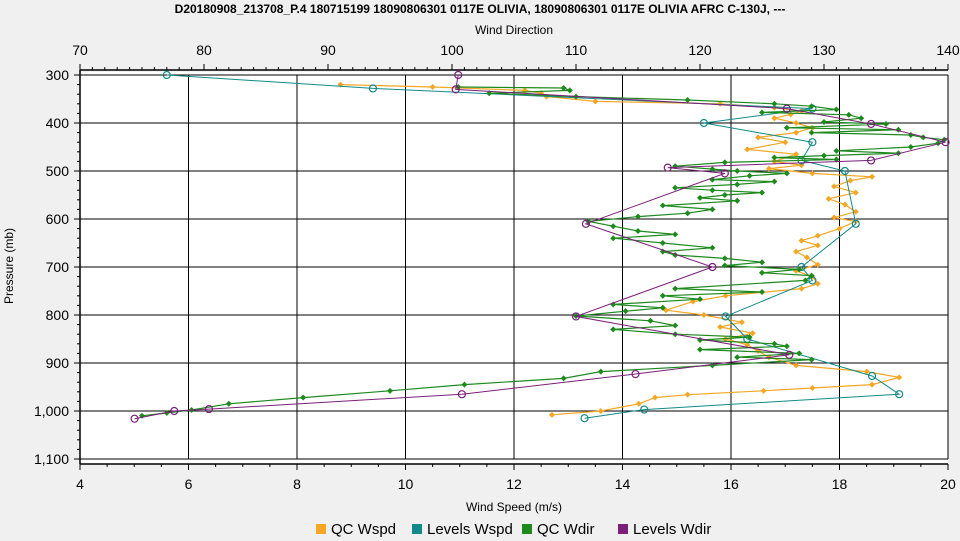  I want to click on top-tick-label: 140, so click(948, 50).